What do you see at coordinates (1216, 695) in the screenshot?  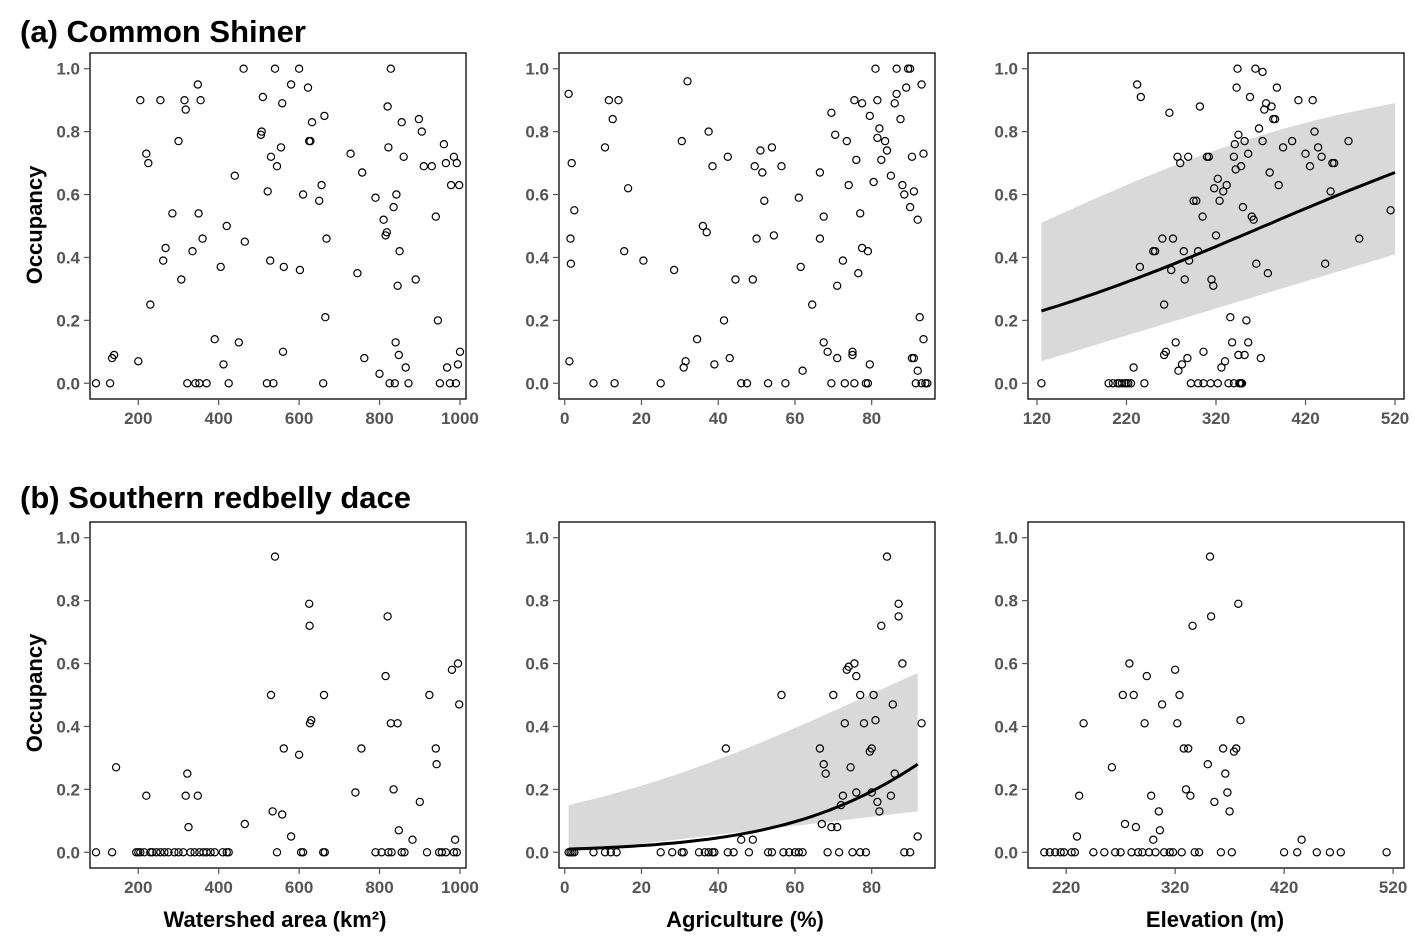 I see `plot-frame` at bounding box center [1216, 695].